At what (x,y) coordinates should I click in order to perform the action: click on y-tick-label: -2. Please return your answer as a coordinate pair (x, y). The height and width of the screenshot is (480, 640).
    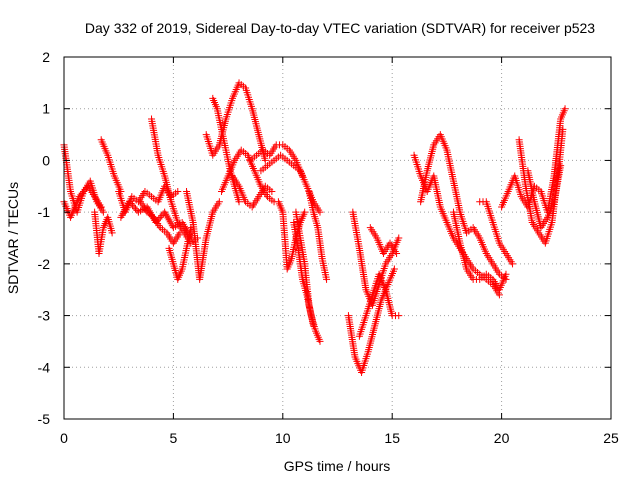
    Looking at the image, I should click on (44, 264).